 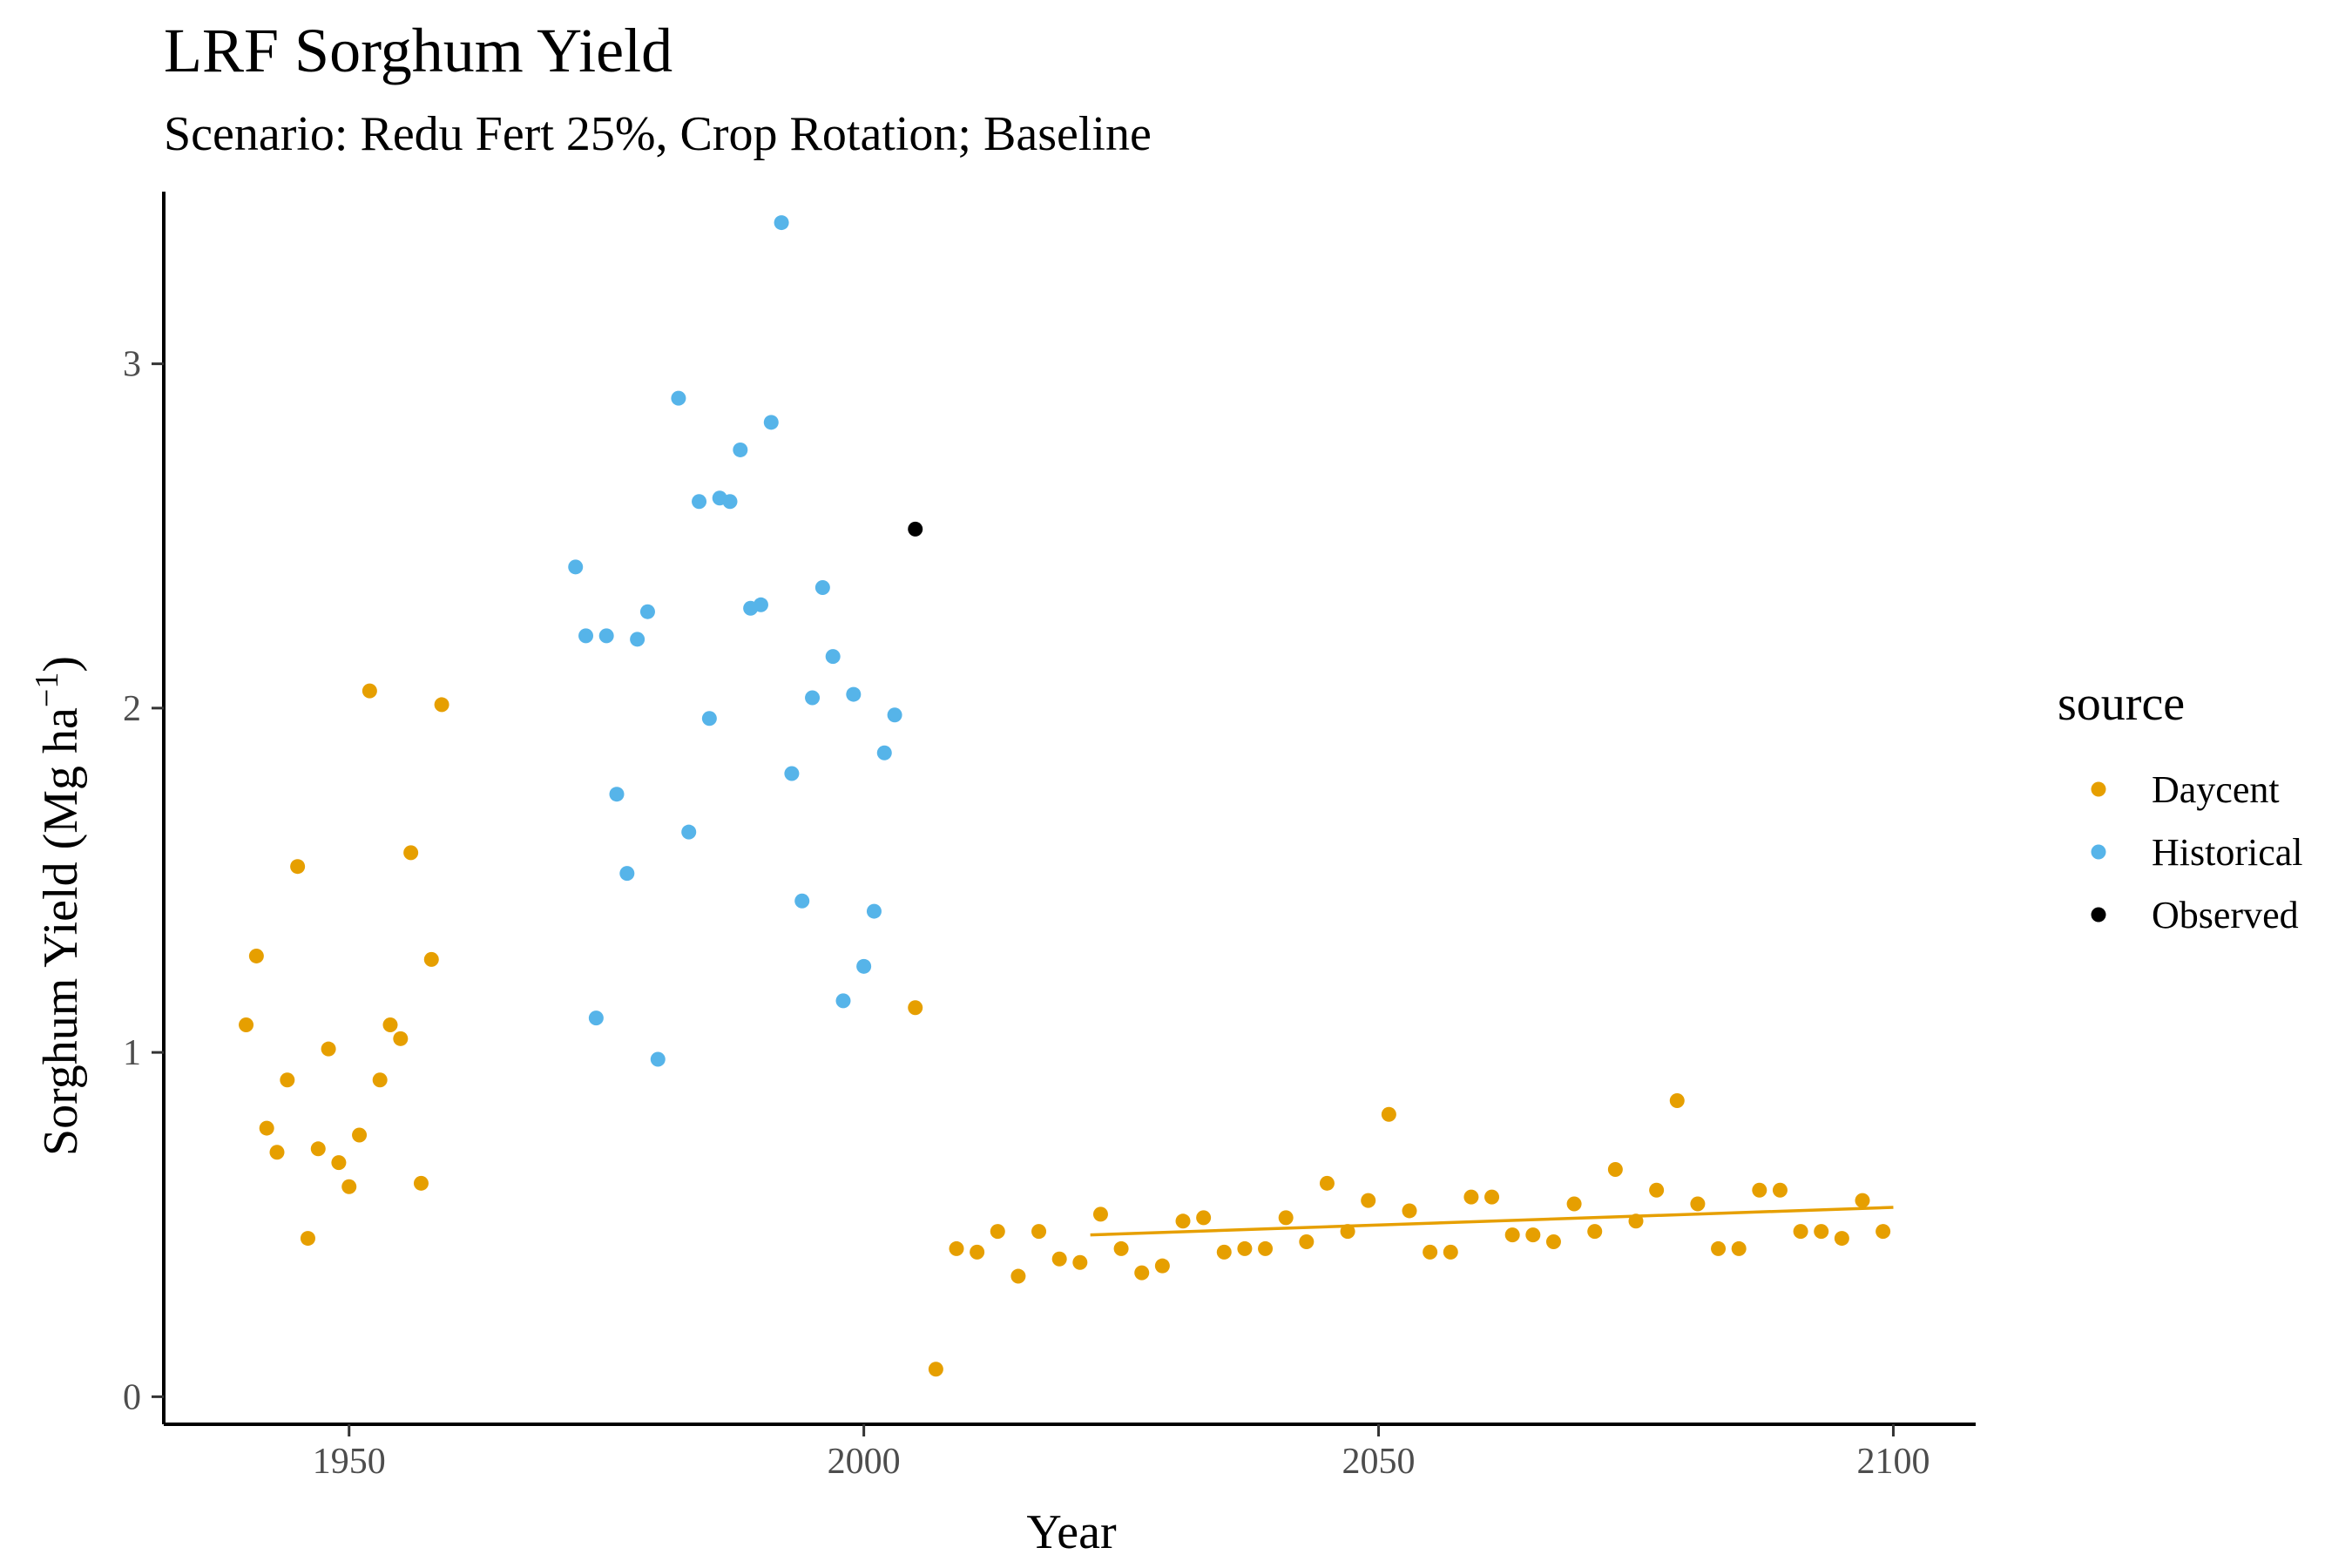 What do you see at coordinates (2099, 852) in the screenshot?
I see `legend-key-historical` at bounding box center [2099, 852].